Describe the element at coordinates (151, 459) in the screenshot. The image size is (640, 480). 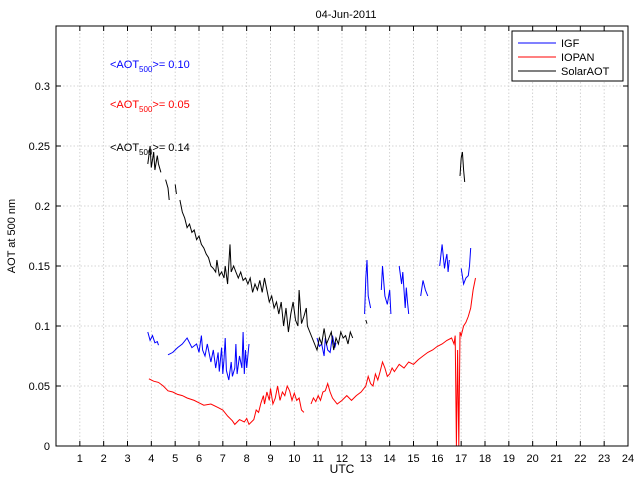
I see `x-tick-label: 4` at that location.